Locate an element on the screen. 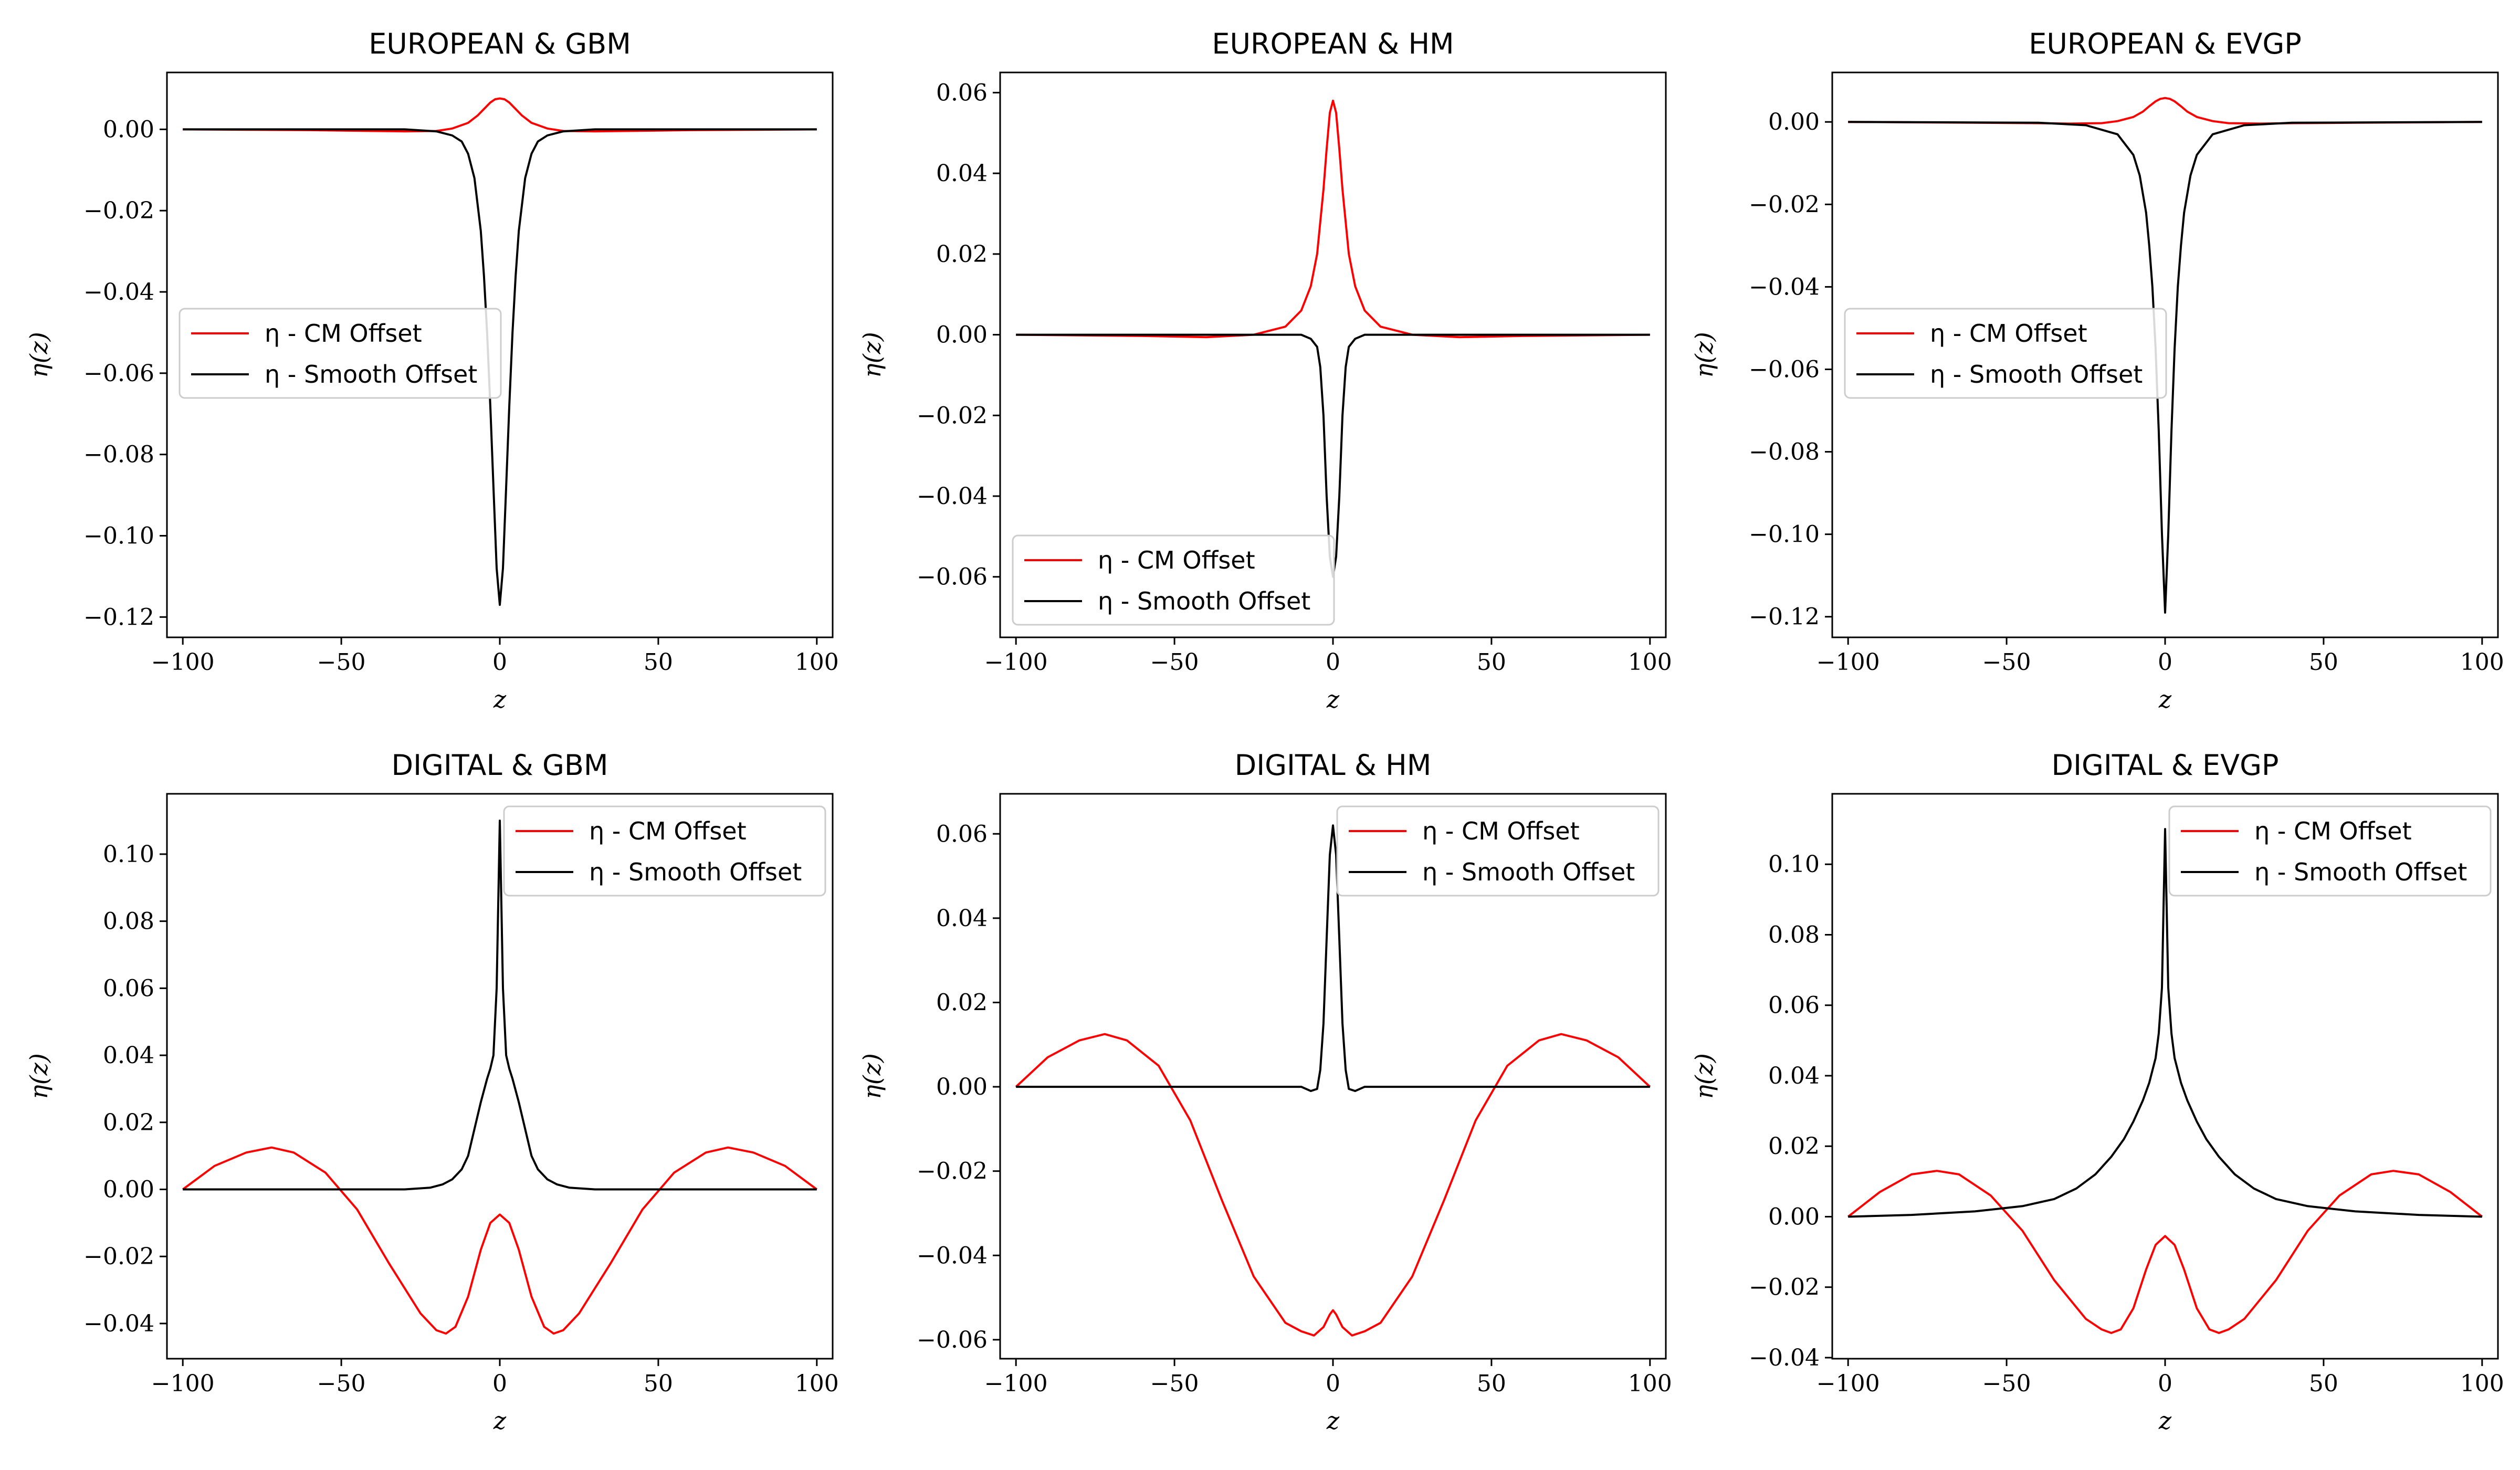  y-tick-label: 0.08 is located at coordinates (1794, 934).